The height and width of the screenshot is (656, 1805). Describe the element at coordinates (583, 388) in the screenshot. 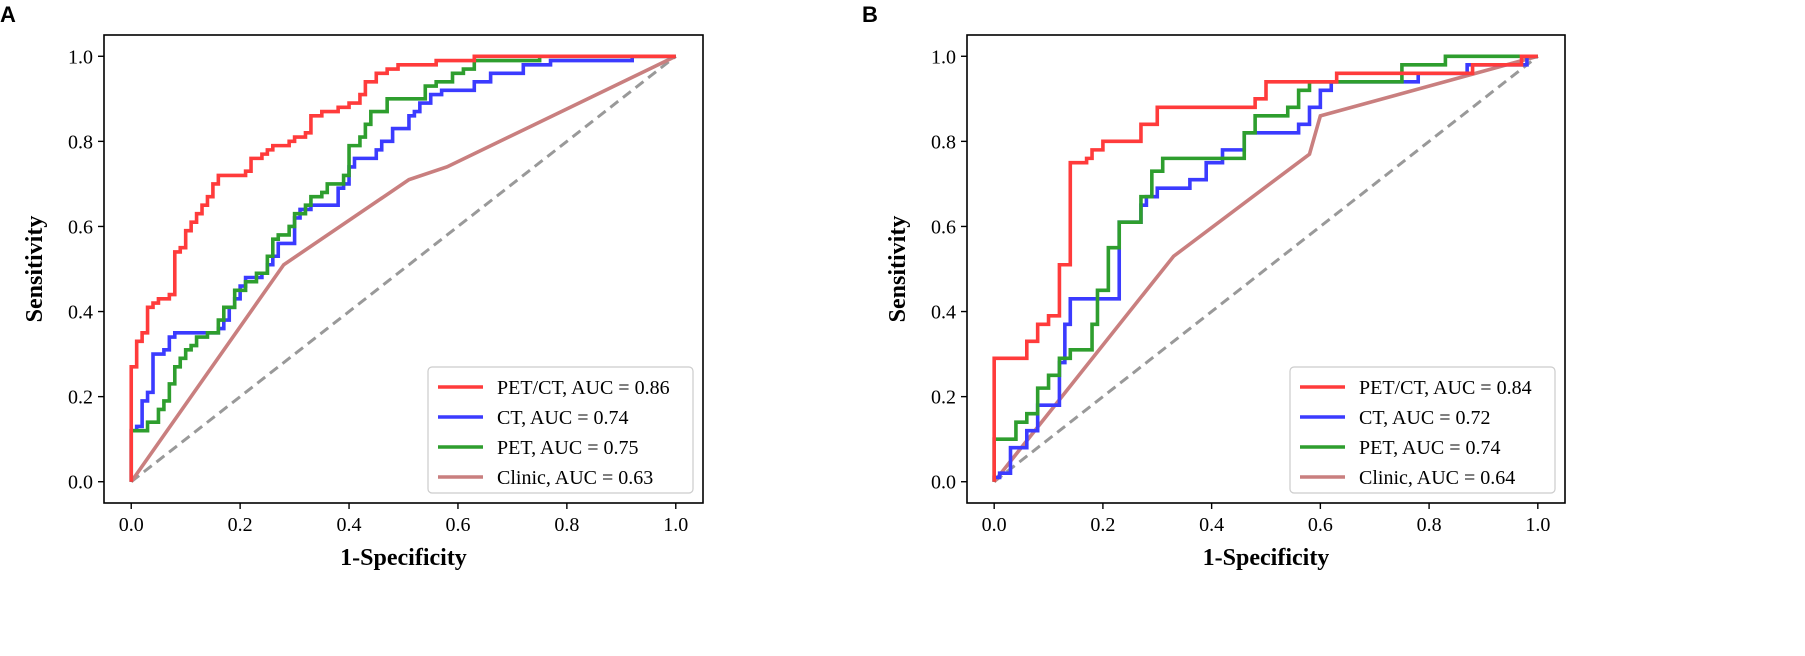

I see `legend-entry: PET/CT, AUC = 0.86` at that location.